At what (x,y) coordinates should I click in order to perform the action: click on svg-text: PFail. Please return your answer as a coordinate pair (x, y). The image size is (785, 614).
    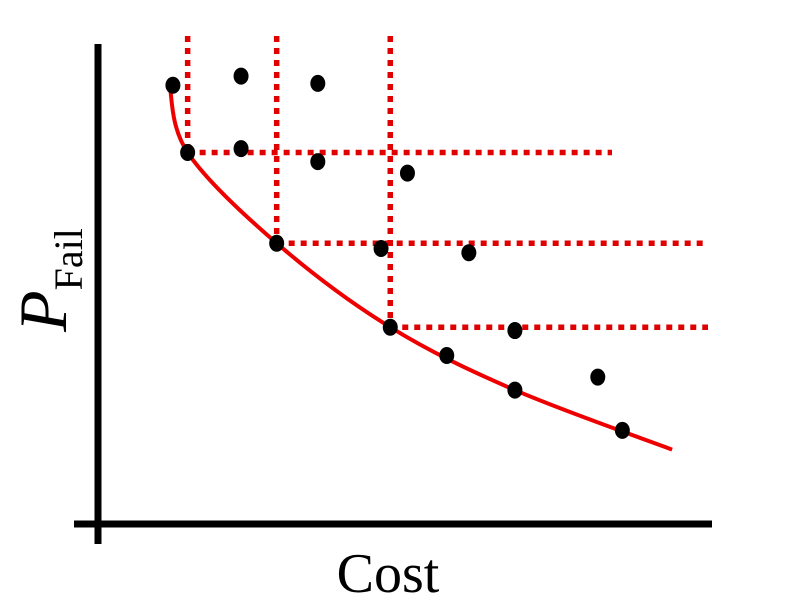
    Looking at the image, I should click on (48, 280).